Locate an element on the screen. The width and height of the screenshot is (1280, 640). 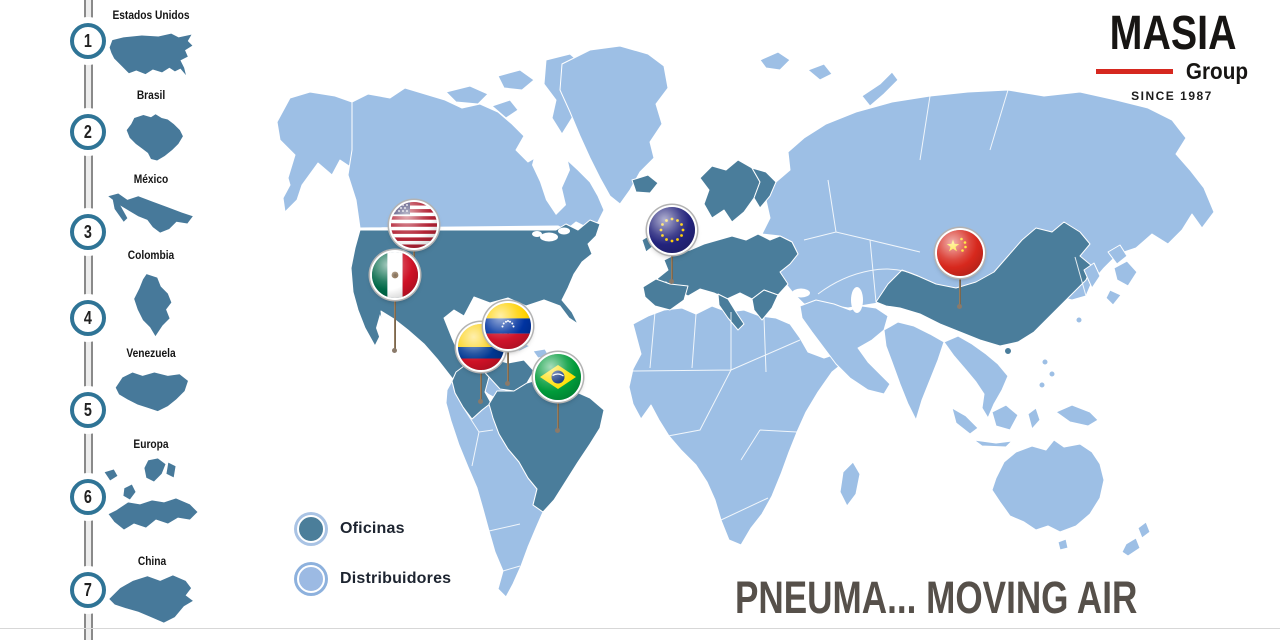
distributor-dot-icon is located at coordinates (311, 579).